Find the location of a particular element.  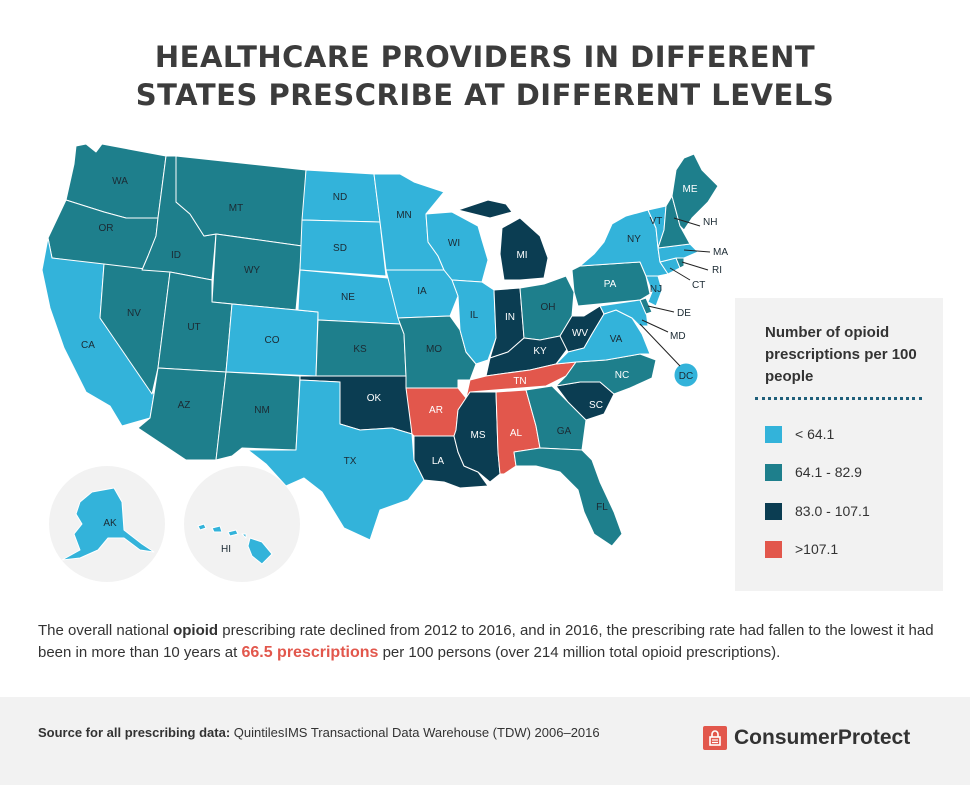

svg-text: MN is located at coordinates (404, 215).